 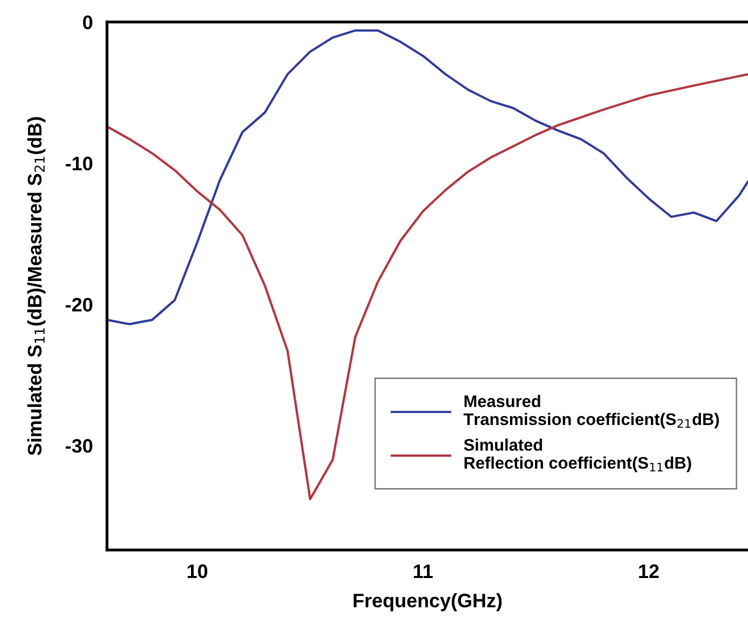 What do you see at coordinates (591, 411) in the screenshot?
I see `legend-label: Measured Transmission coefficient(S$_{21}$dB)` at bounding box center [591, 411].